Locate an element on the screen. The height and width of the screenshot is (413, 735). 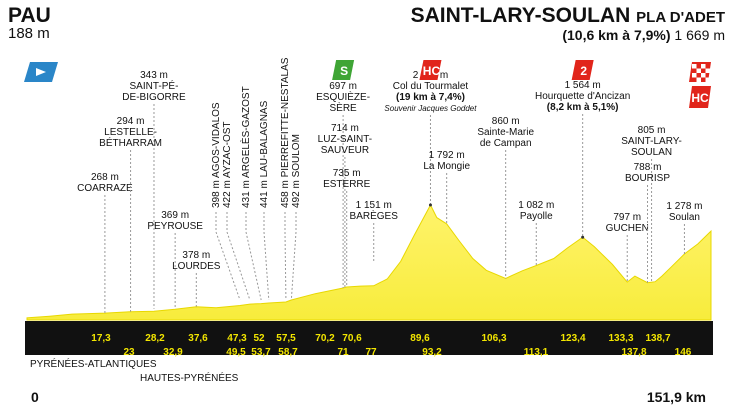
waypoint-elev-coarraze: 268 m is located at coordinates (105, 177).